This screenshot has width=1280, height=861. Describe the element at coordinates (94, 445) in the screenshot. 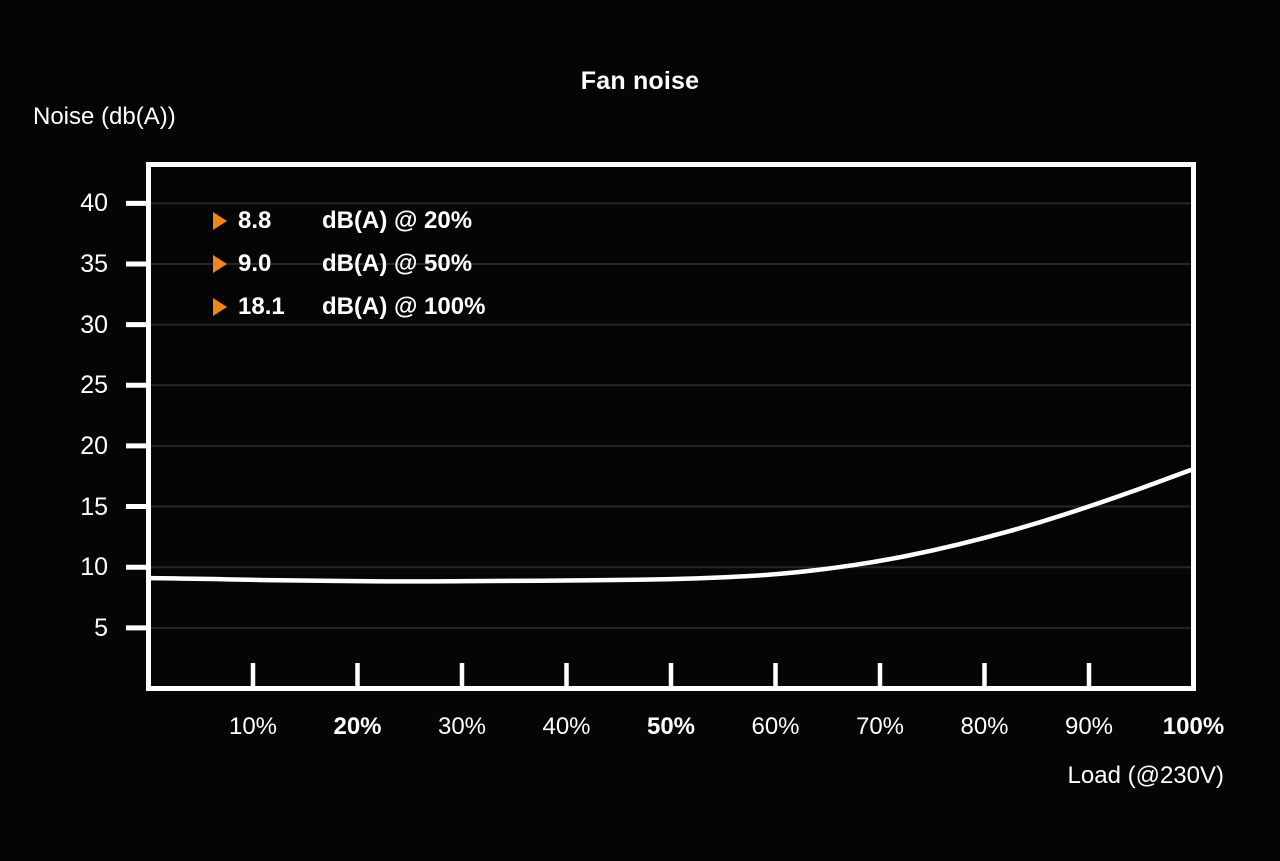

I see `y-tick-label: 20` at that location.